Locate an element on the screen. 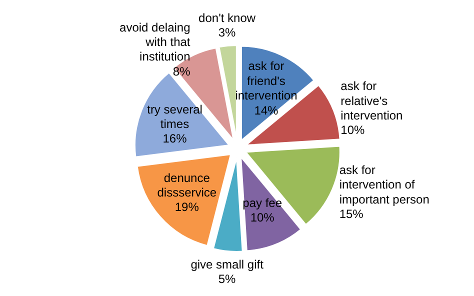  data-label: 3% is located at coordinates (227, 32).